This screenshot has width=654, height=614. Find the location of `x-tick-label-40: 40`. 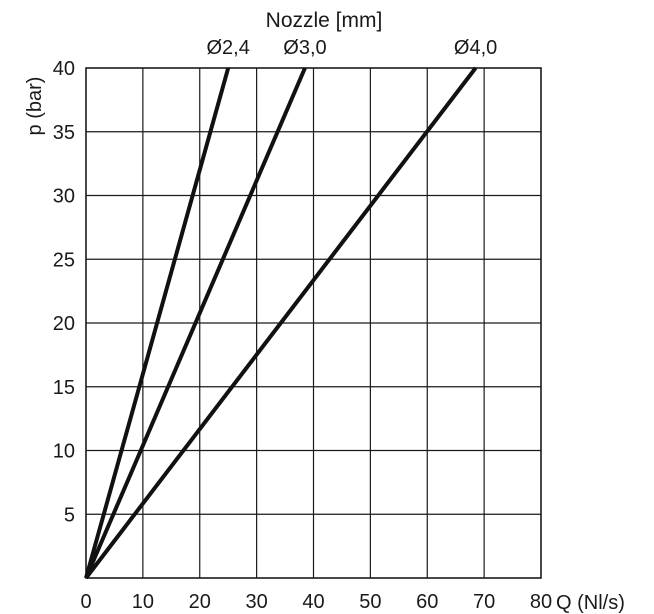

x-tick-label-40: 40 is located at coordinates (313, 602).